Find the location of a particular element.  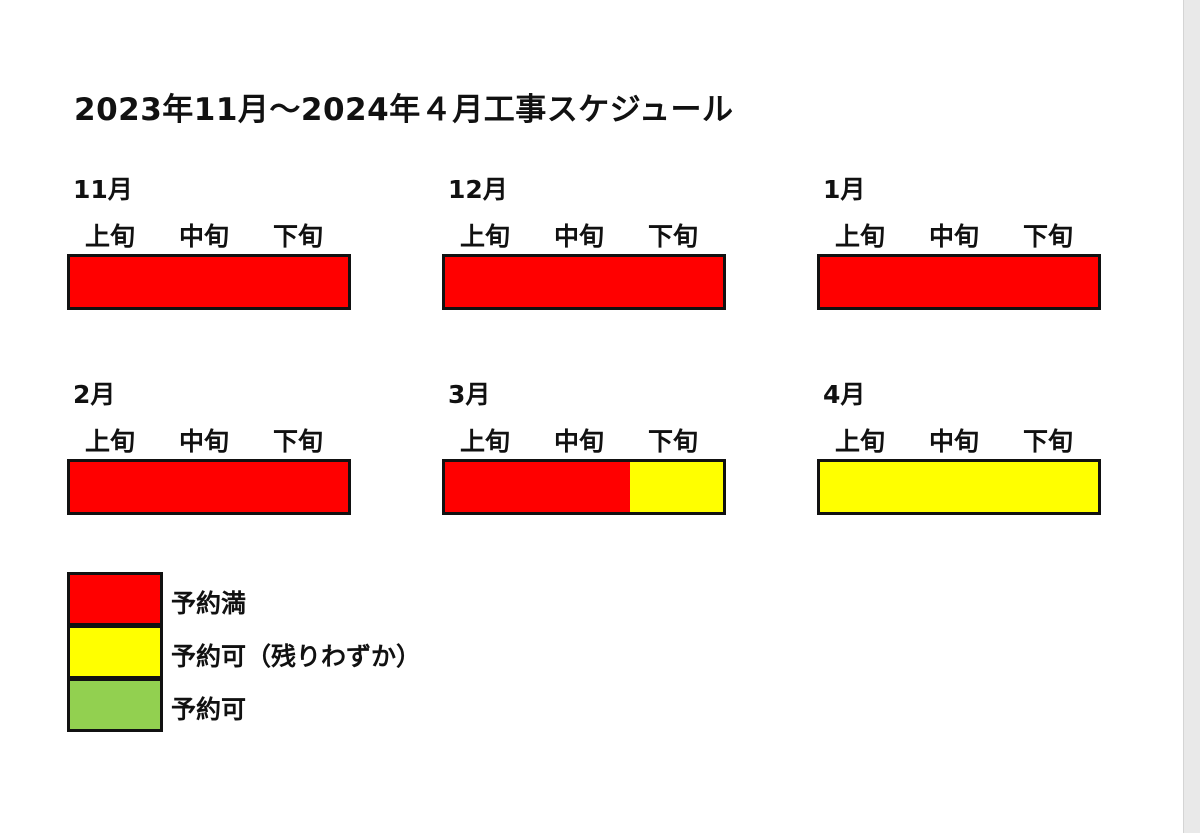

month-block: 12月上旬 中旬 下旬 is located at coordinates (587, 245).